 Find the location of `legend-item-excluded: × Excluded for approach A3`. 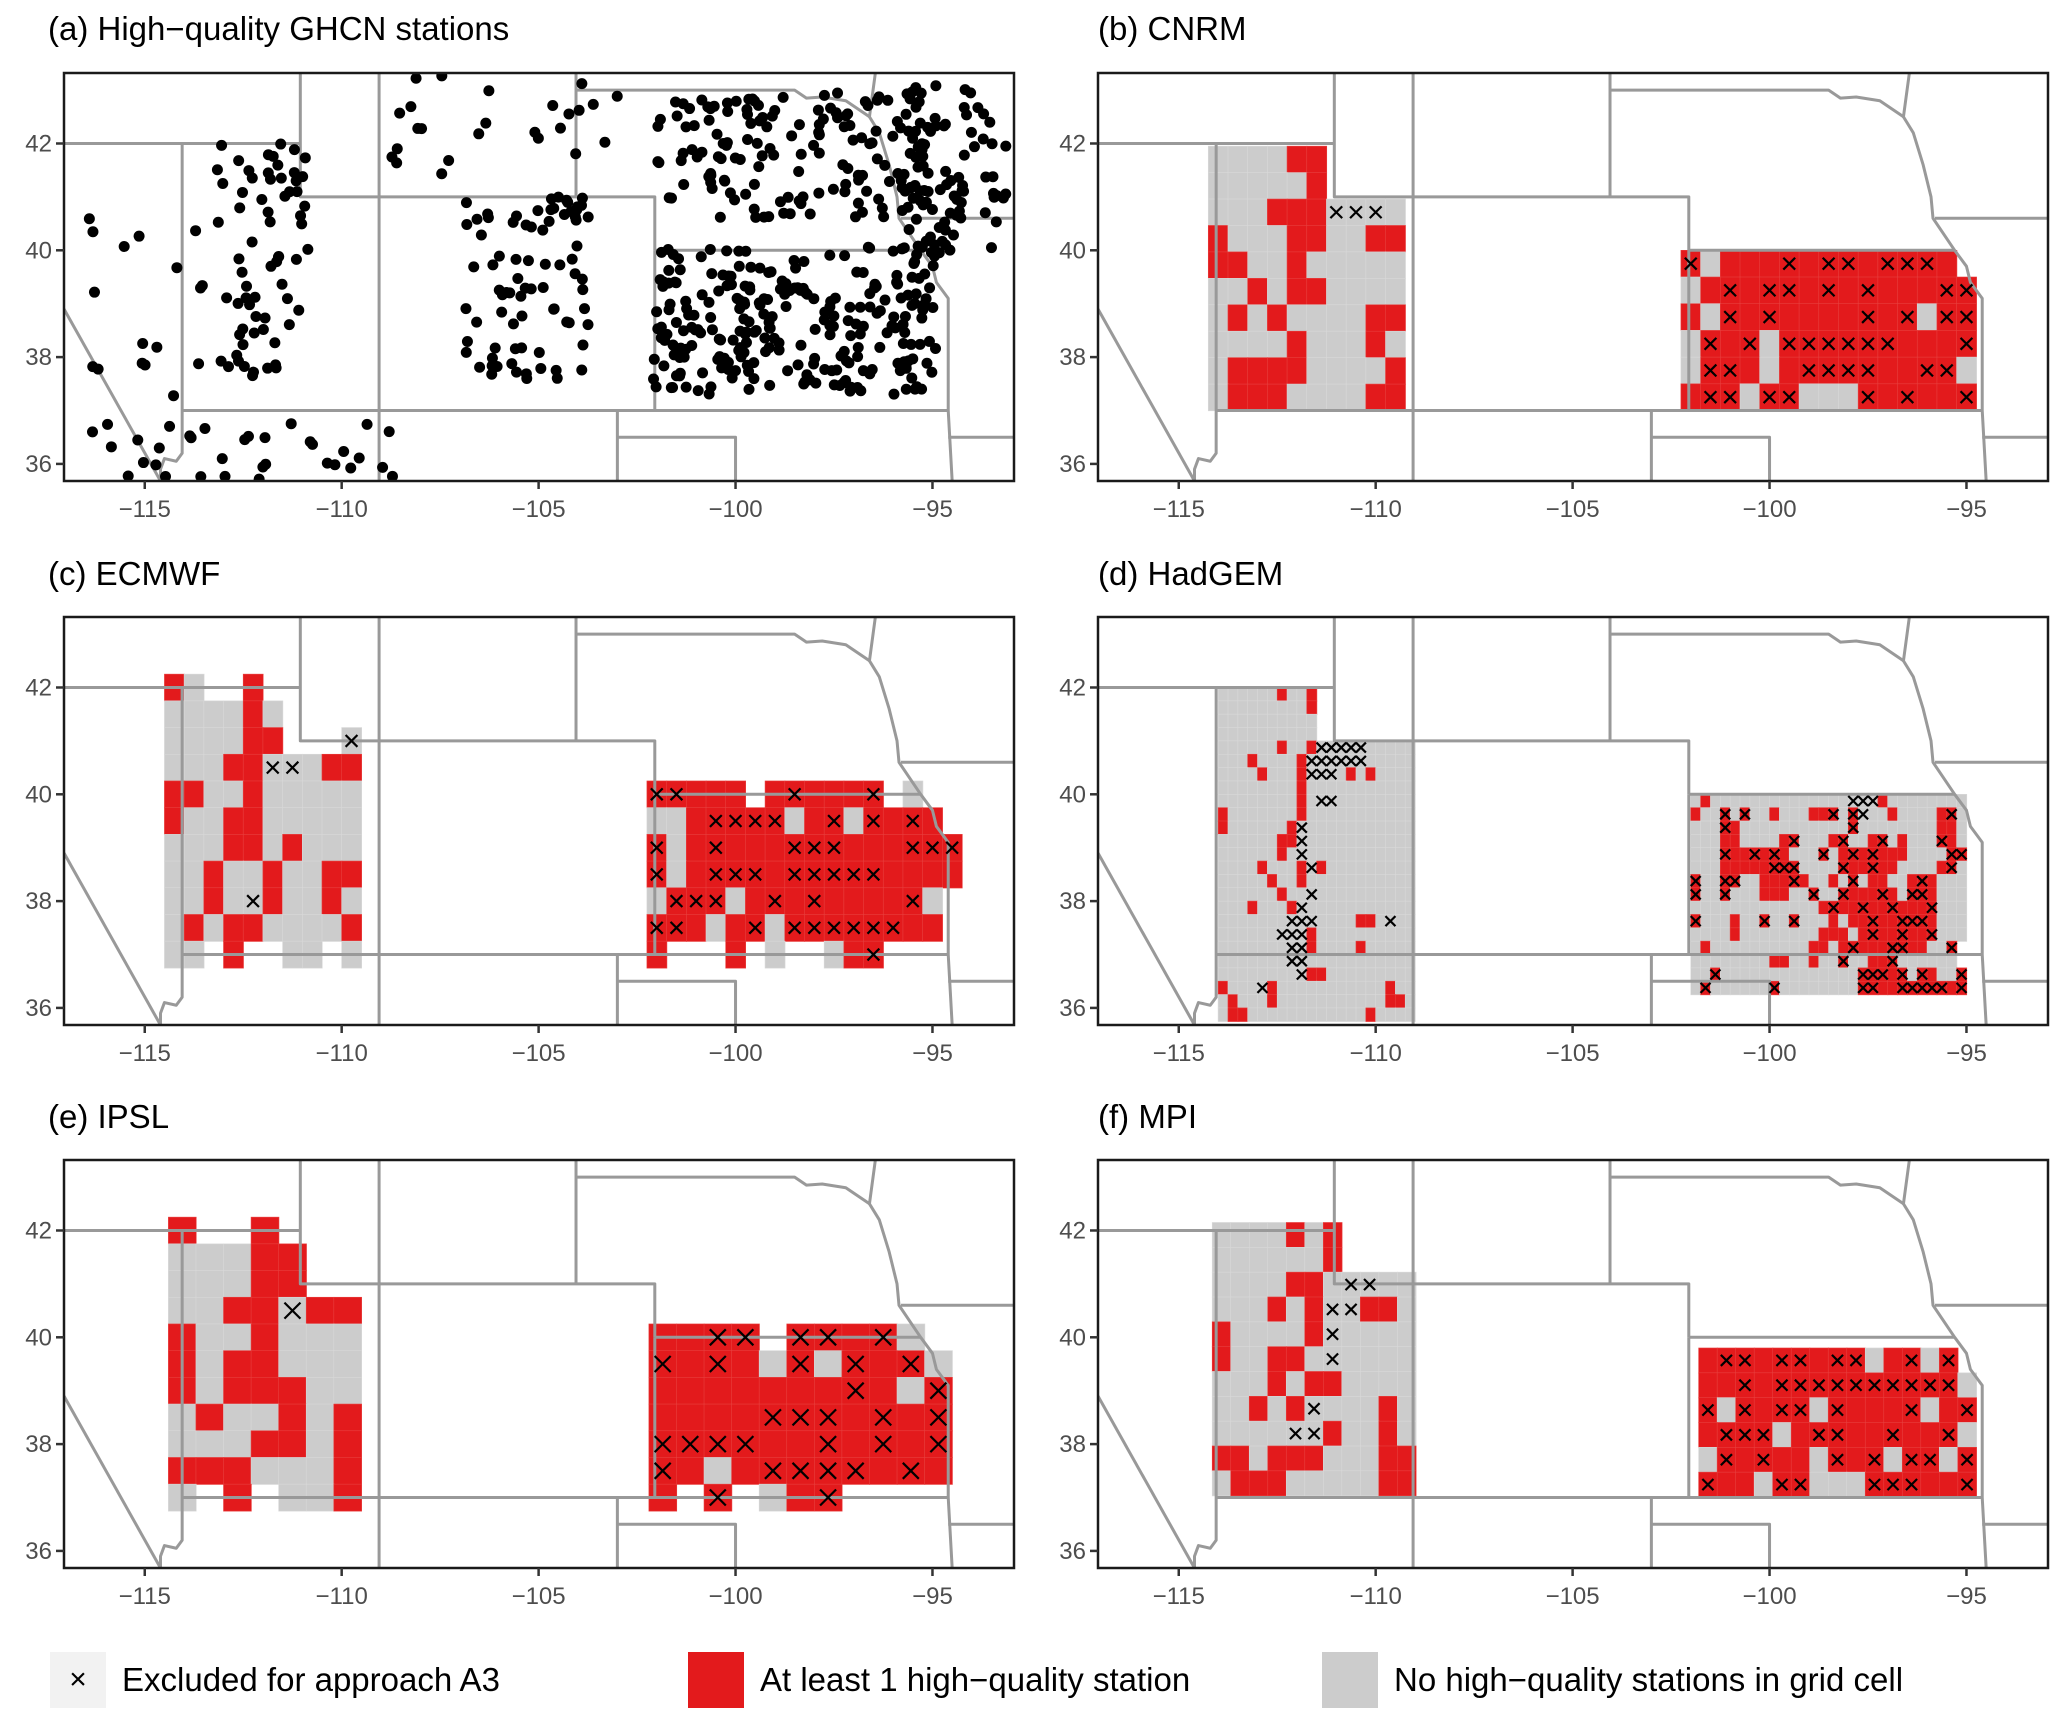

legend-item-excluded: × Excluded for approach A3 is located at coordinates (275, 1680).